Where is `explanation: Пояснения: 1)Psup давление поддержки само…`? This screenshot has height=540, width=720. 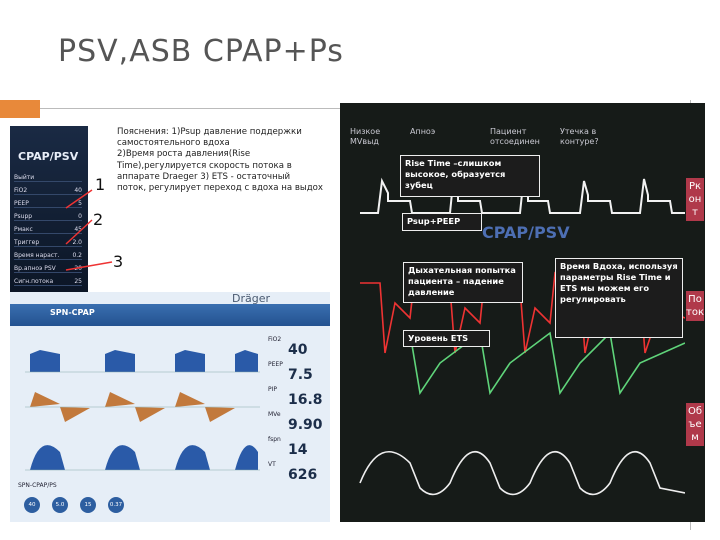
explanation: Пояснения: 1)Psup давление поддержки само… is located at coordinates (224, 160).